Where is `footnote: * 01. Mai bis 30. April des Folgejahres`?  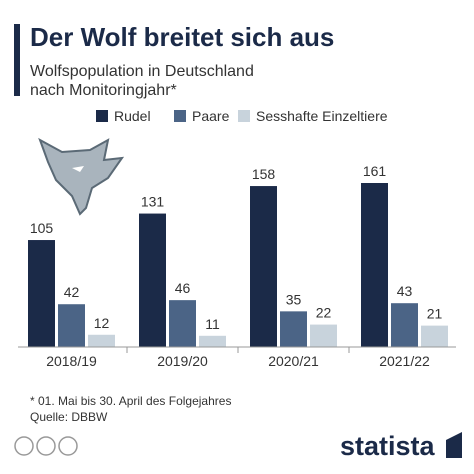
footnote: * 01. Mai bis 30. April des Folgejahres is located at coordinates (130, 401).